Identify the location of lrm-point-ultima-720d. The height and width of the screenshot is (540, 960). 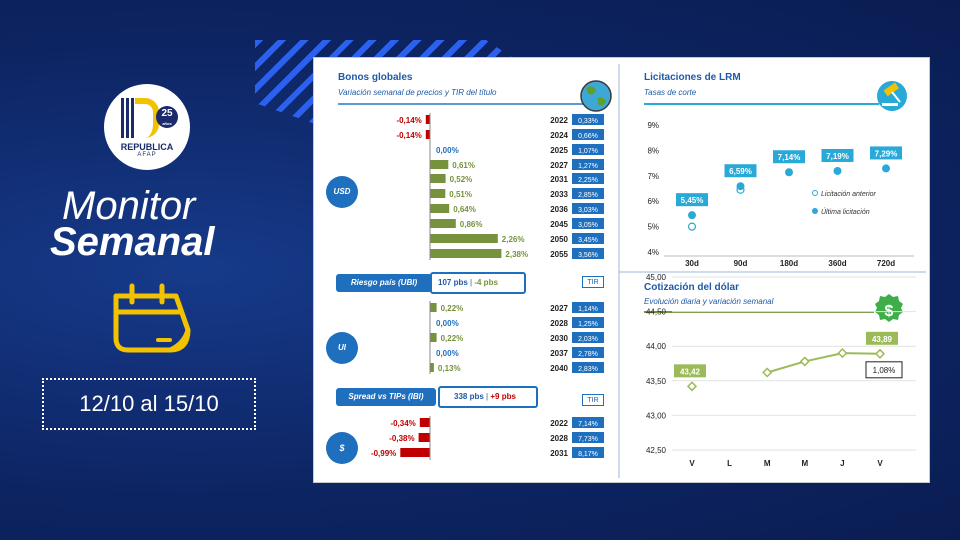
(886, 168).